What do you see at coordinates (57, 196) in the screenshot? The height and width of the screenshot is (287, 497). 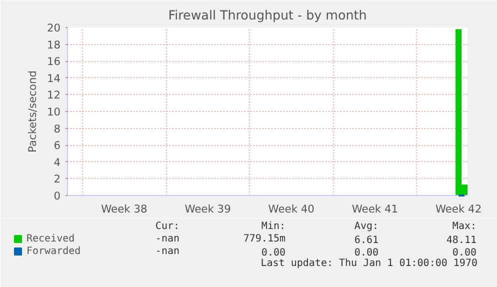 I see `y-tick-label: 0` at bounding box center [57, 196].